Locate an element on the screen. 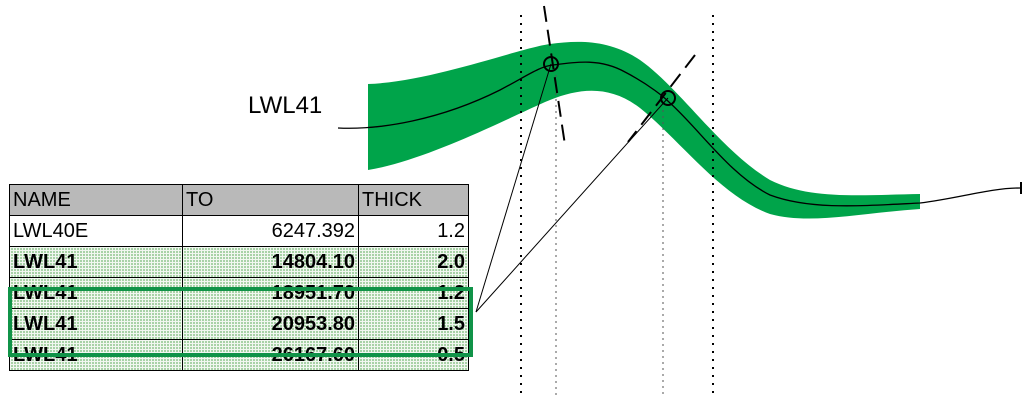 The width and height of the screenshot is (1027, 395). header-to: TO is located at coordinates (270, 200).